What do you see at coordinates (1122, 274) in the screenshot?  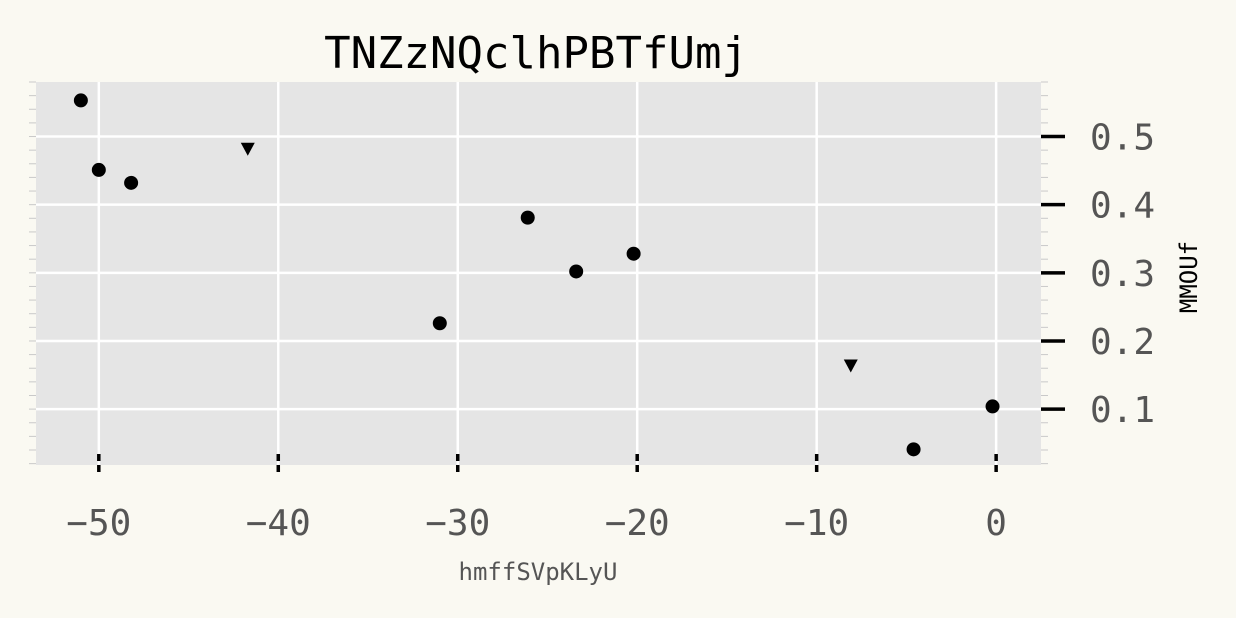 I see `y-tick-label: 0.3` at bounding box center [1122, 274].